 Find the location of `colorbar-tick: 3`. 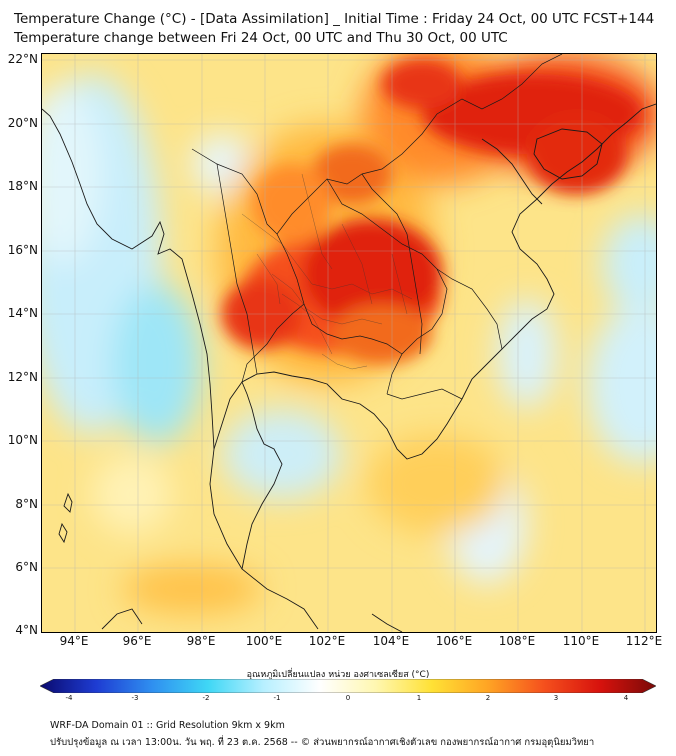

colorbar-tick: 3 is located at coordinates (556, 698).